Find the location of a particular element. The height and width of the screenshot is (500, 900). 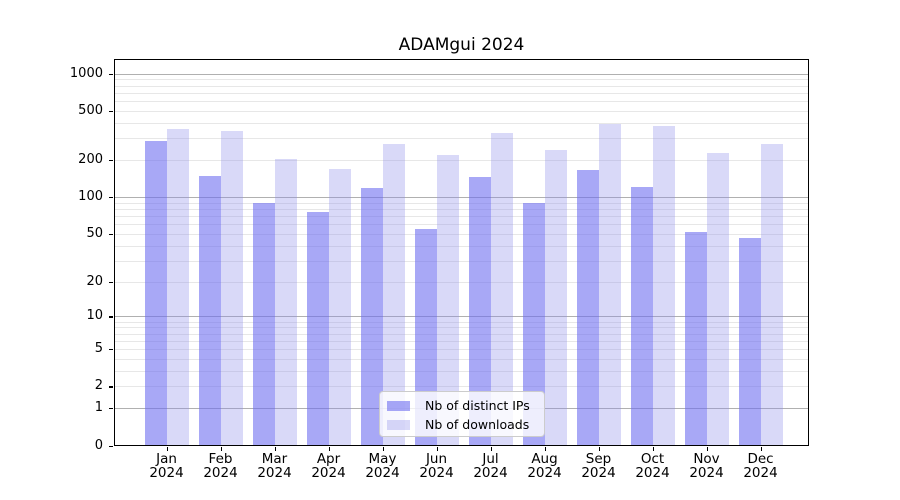

month-label: Dec is located at coordinates (760, 459).